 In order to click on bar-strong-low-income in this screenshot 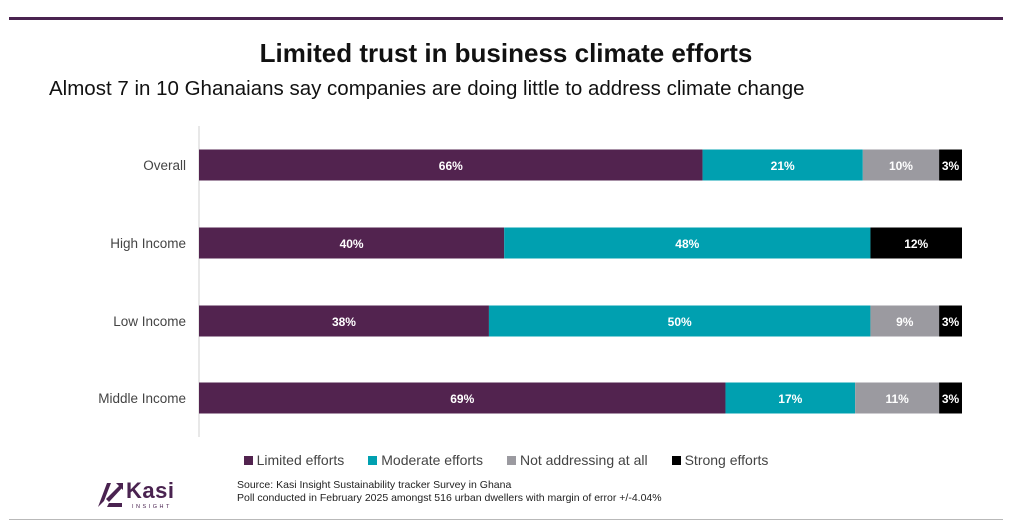, I will do `click(950, 321)`.